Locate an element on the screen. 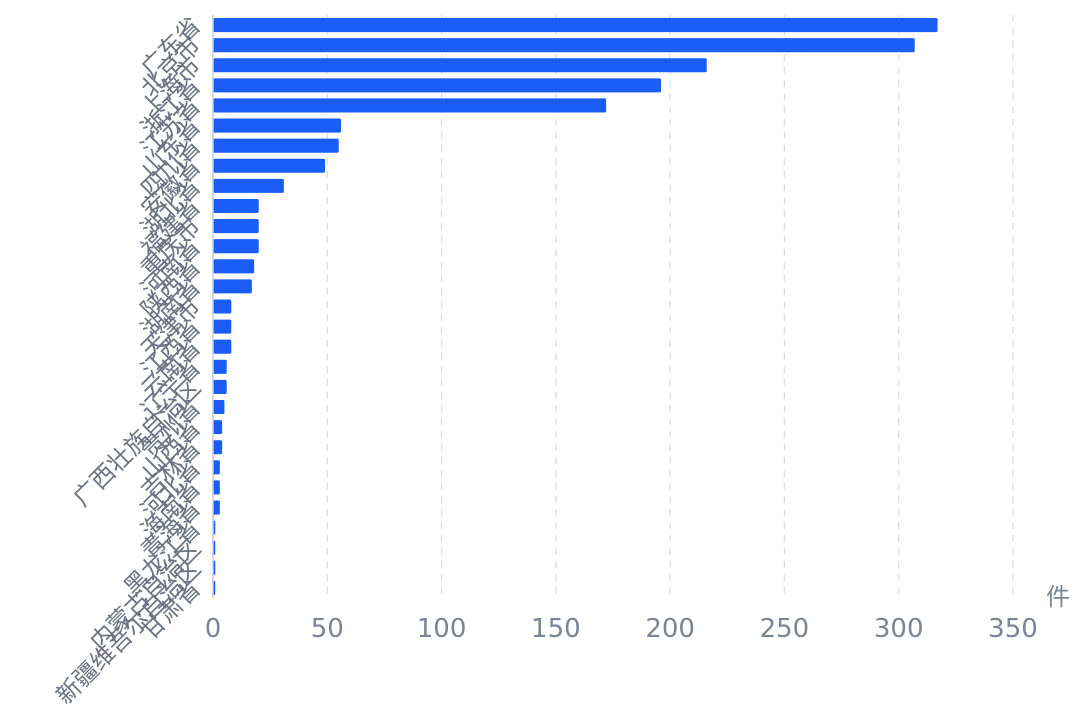 Image resolution: width=1080 pixels, height=723 pixels. x-axis-unit-label: 件 is located at coordinates (1058, 597).